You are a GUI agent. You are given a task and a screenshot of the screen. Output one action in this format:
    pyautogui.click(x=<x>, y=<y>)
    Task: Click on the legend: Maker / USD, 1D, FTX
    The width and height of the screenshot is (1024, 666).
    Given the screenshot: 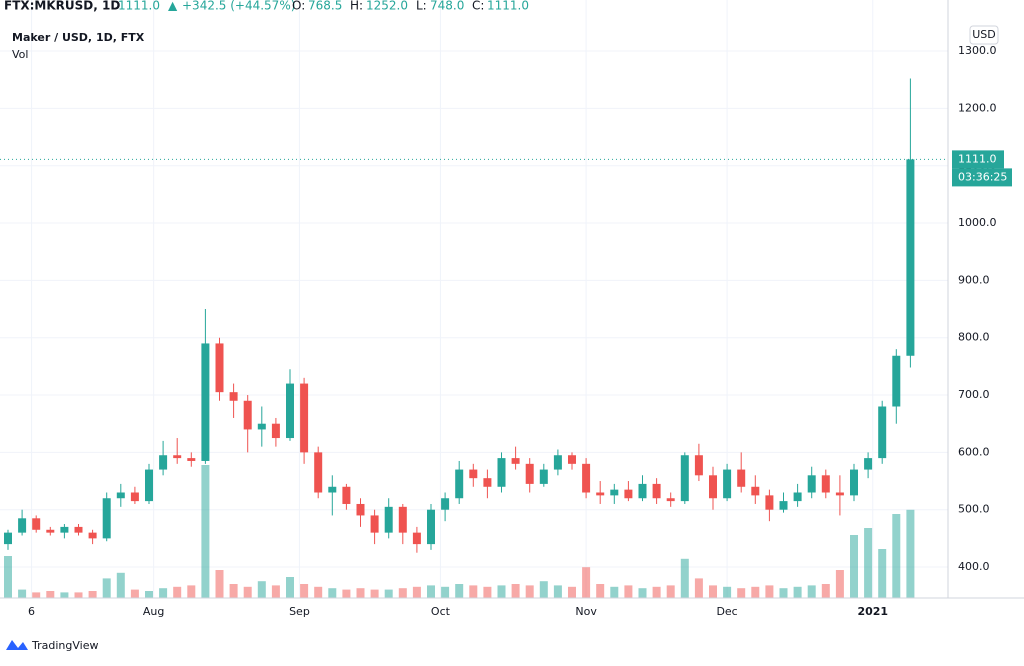 What is the action you would take?
    pyautogui.click(x=78, y=37)
    